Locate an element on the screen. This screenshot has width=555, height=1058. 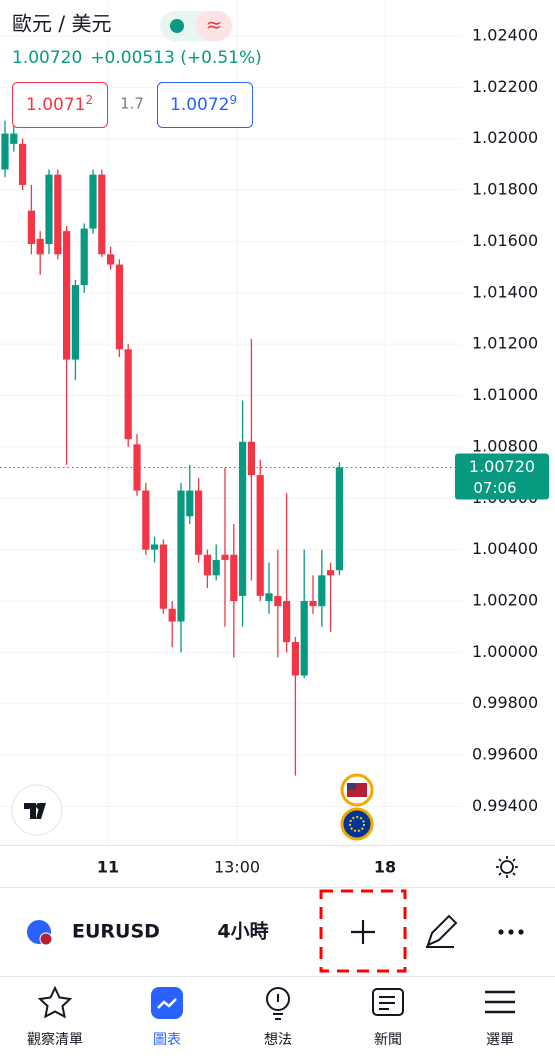
y-tick-label: 1.00200 is located at coordinates (505, 600).